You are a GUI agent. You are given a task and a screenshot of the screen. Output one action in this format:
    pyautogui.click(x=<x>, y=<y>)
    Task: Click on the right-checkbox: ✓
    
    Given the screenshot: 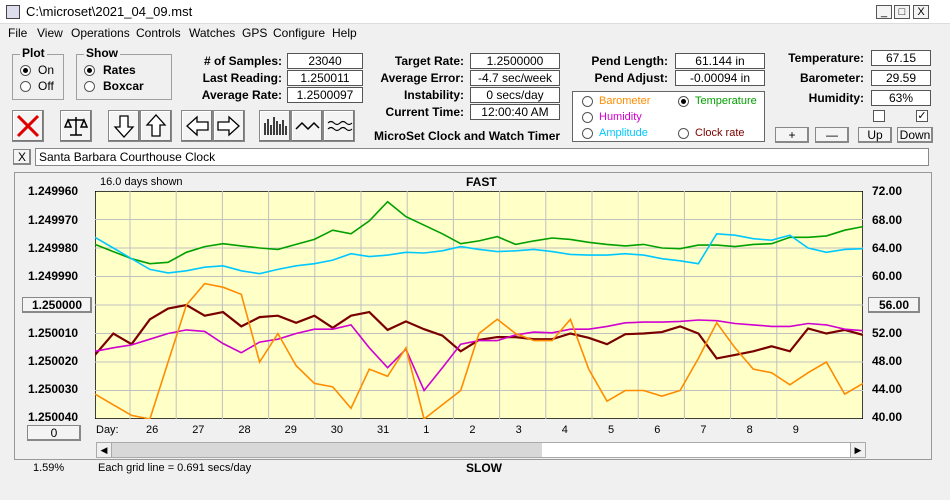 What is the action you would take?
    pyautogui.click(x=922, y=116)
    